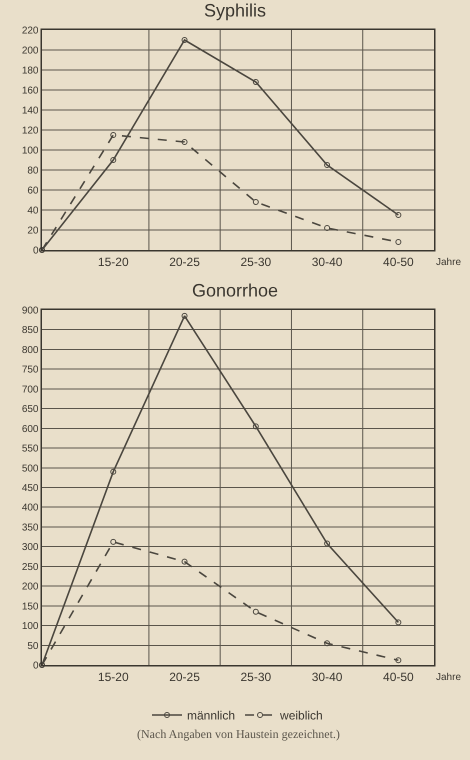 The height and width of the screenshot is (760, 470). Describe the element at coordinates (30, 370) in the screenshot. I see `y-tick-label: 750` at that location.